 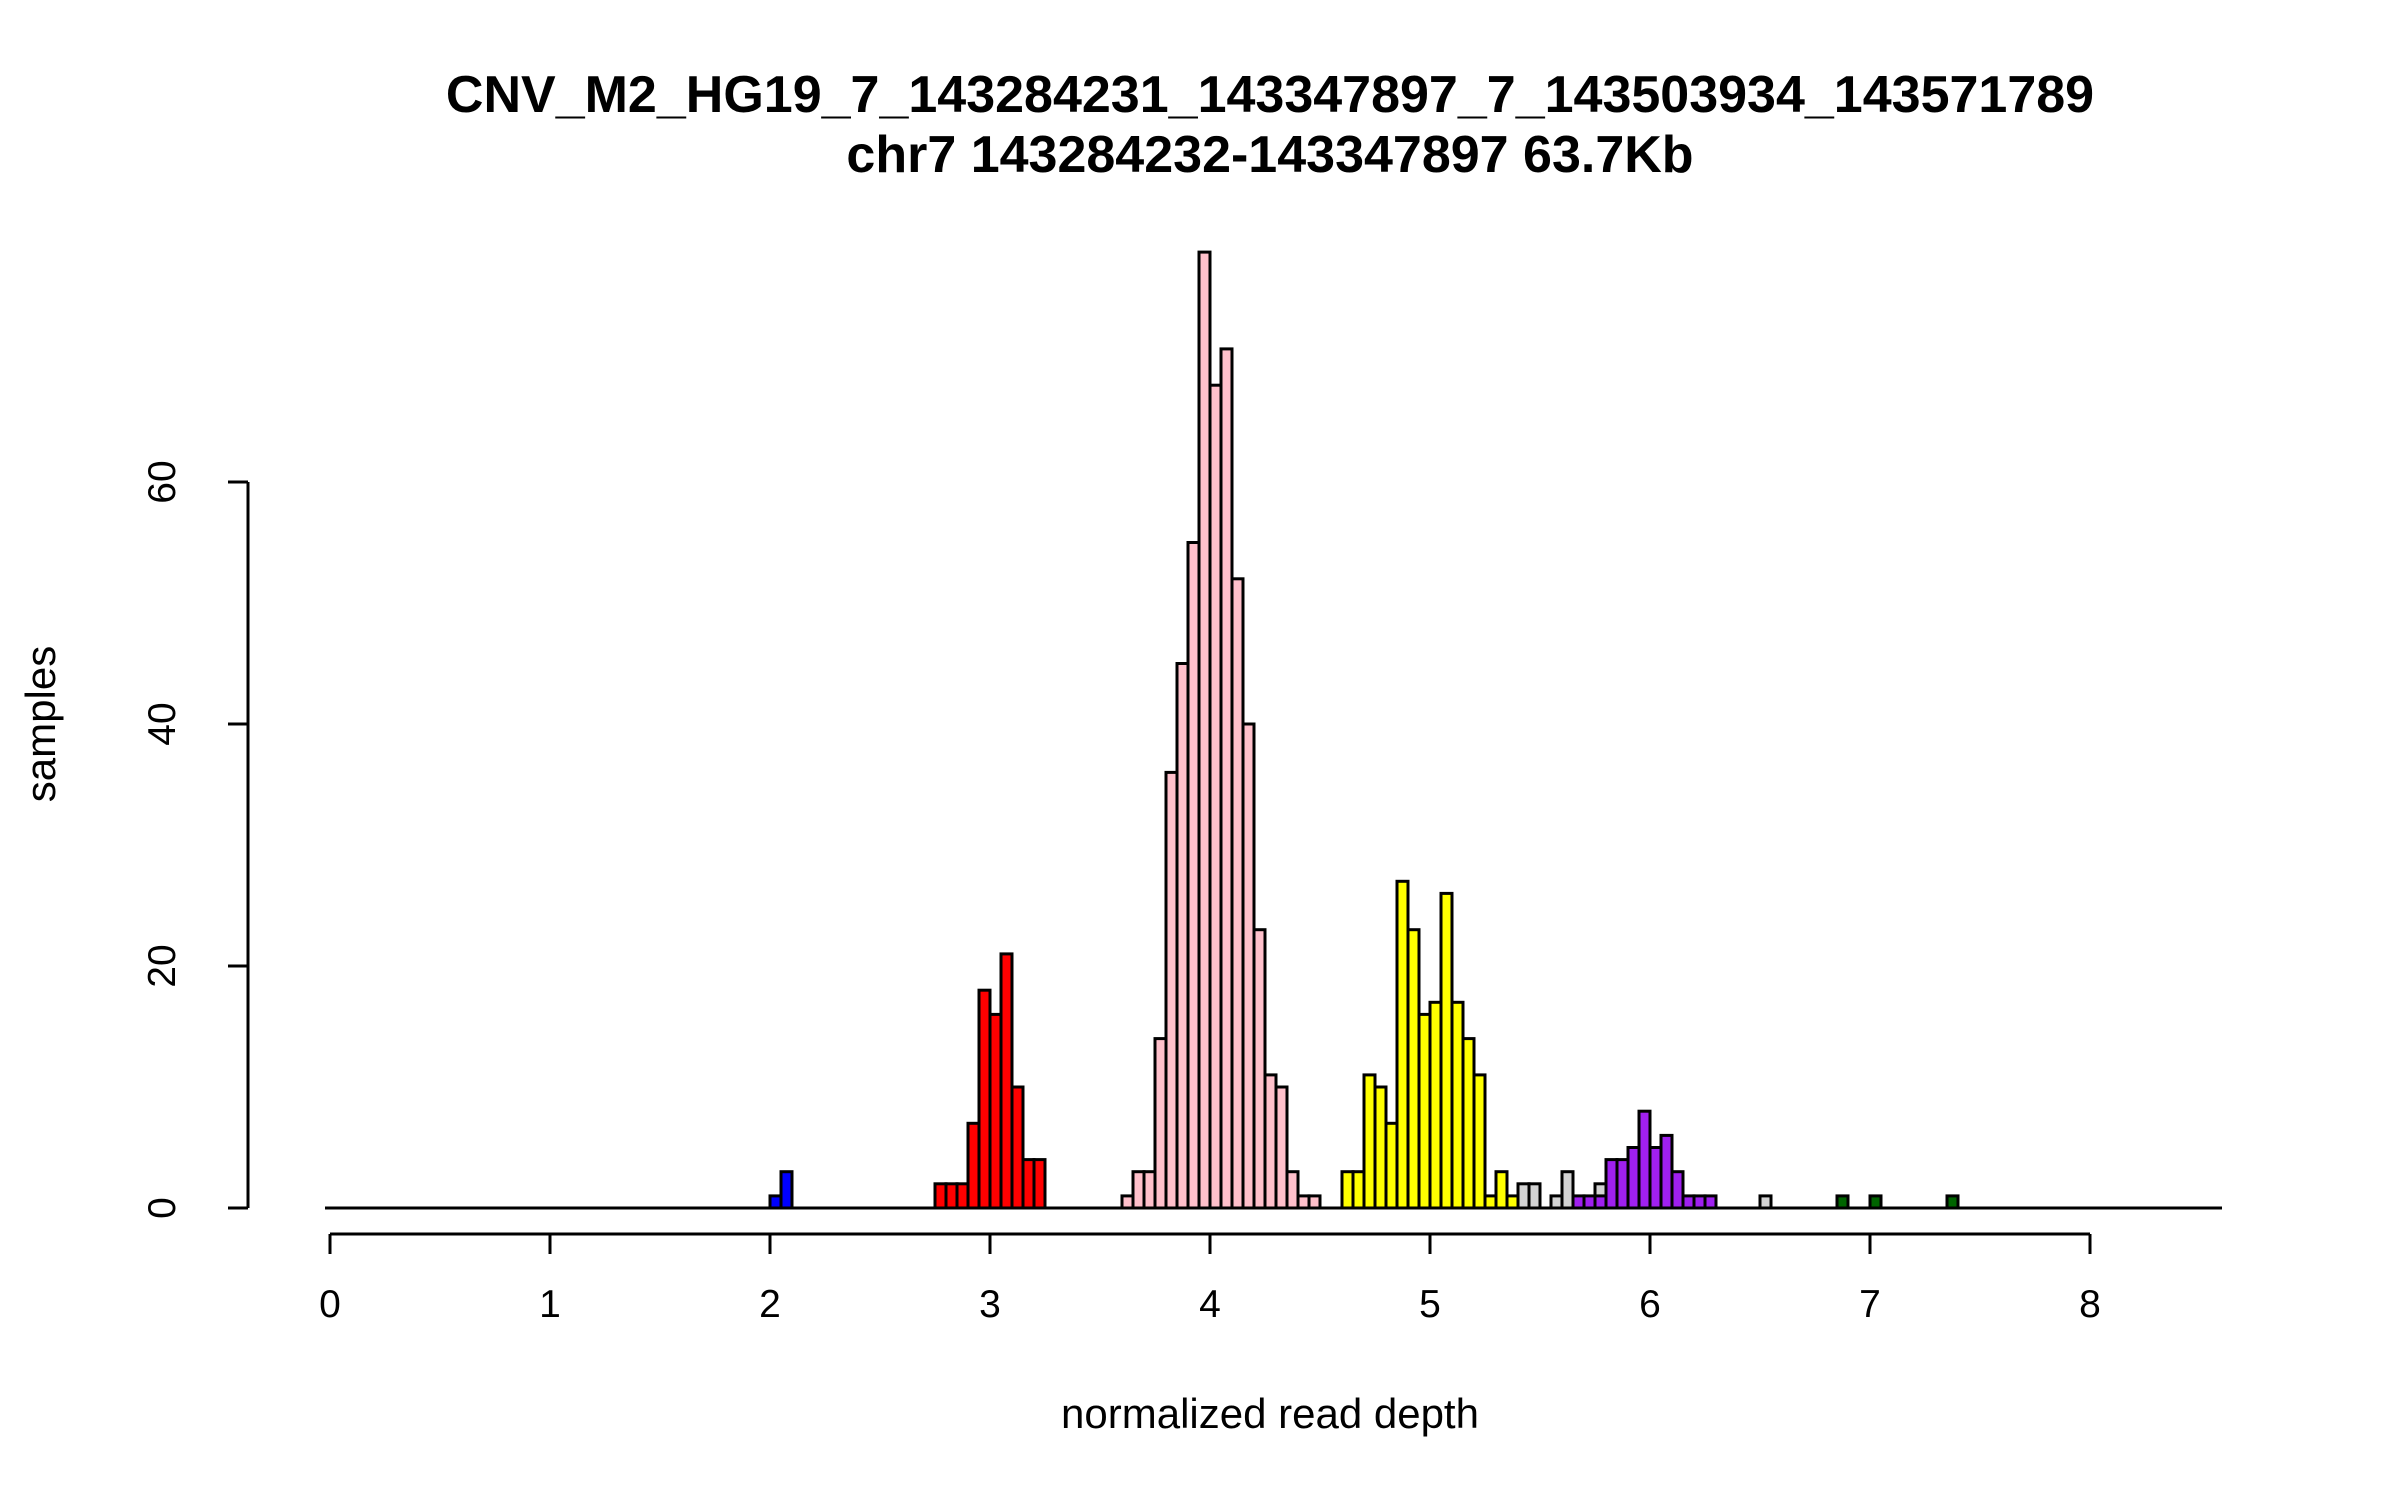 I want to click on x-tick-label: 6, so click(x=1650, y=1304).